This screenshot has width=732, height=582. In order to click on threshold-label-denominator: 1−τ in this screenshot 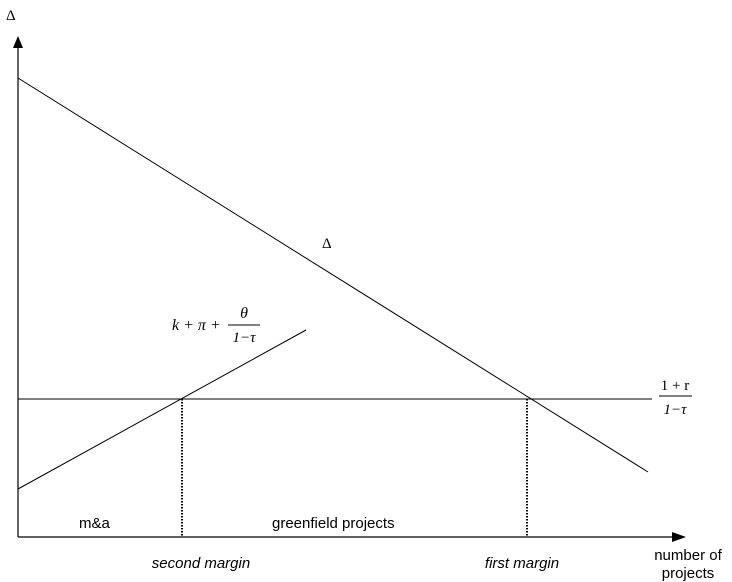, I will do `click(676, 410)`.